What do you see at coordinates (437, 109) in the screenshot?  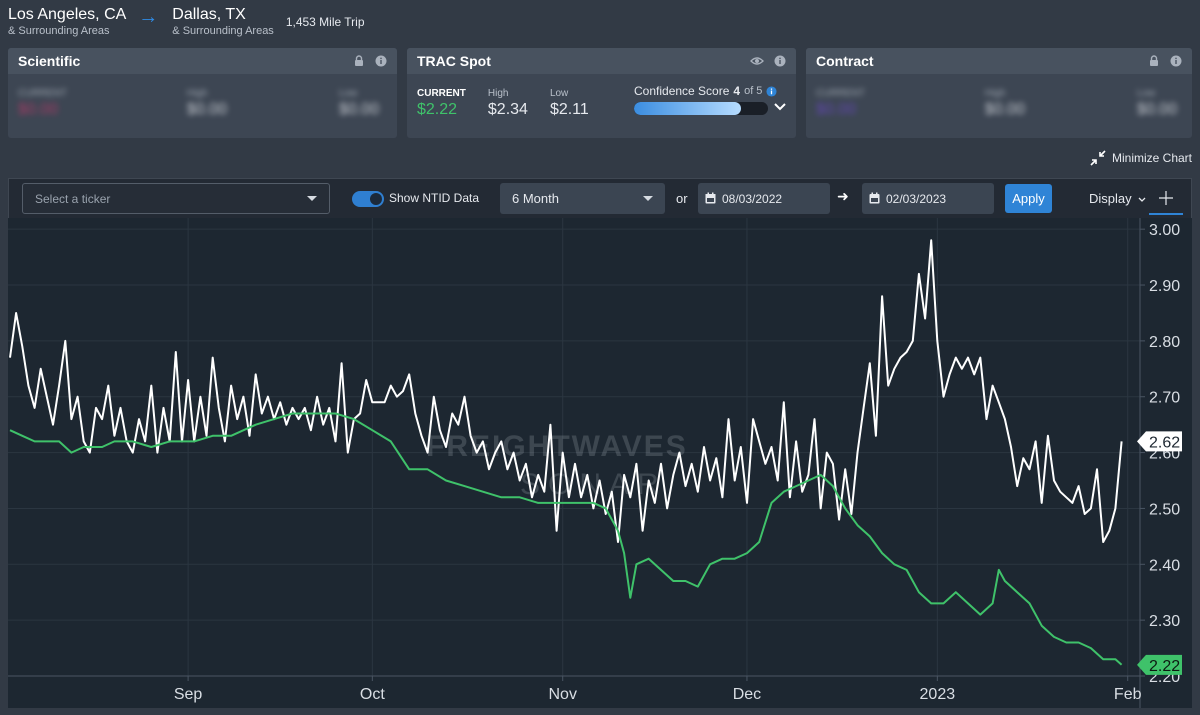 I see `current-value: $2.22` at bounding box center [437, 109].